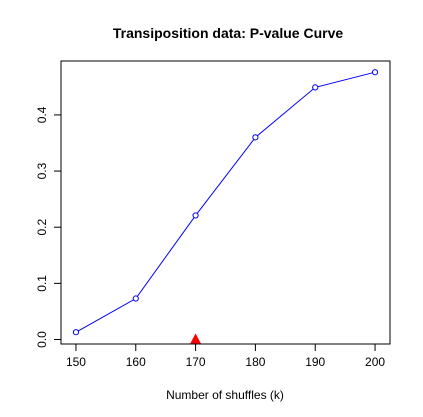 The height and width of the screenshot is (417, 423). Describe the element at coordinates (42, 114) in the screenshot. I see `y-tick-label: 0.4` at that location.